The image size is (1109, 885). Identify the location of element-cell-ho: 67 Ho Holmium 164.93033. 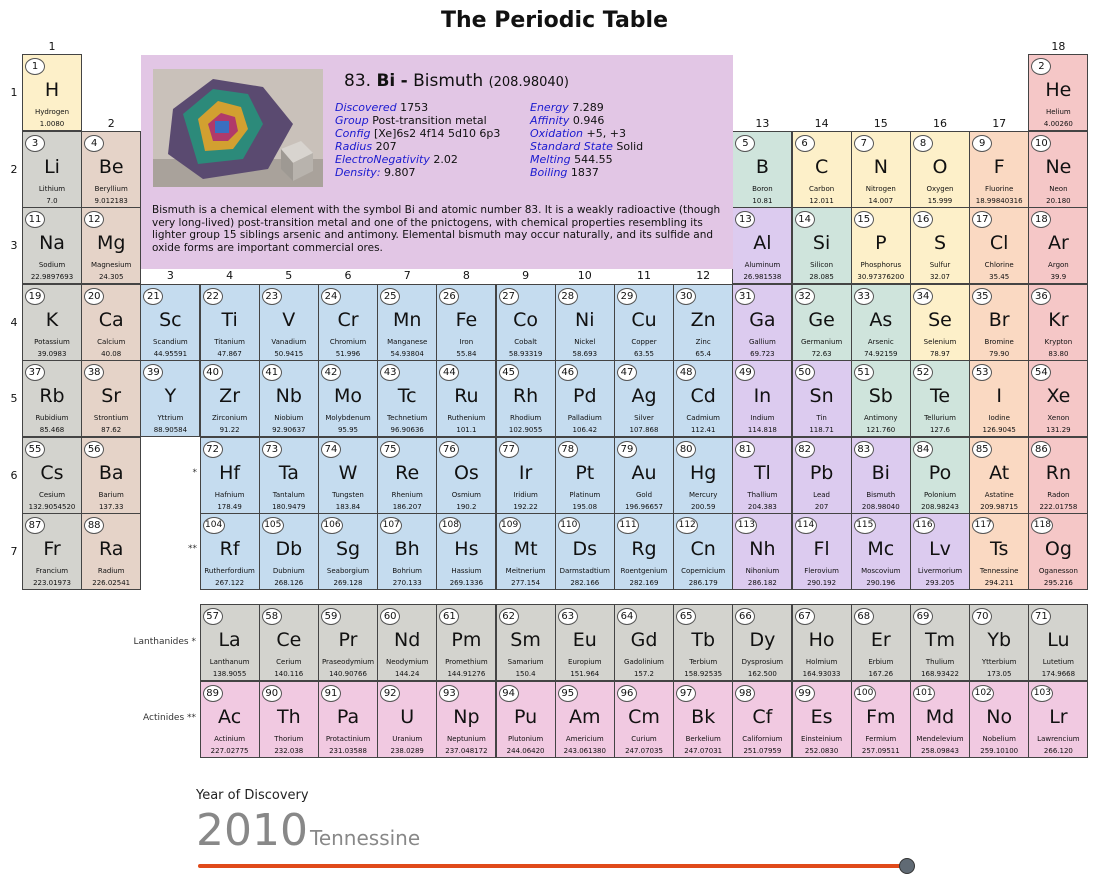
(821, 642).